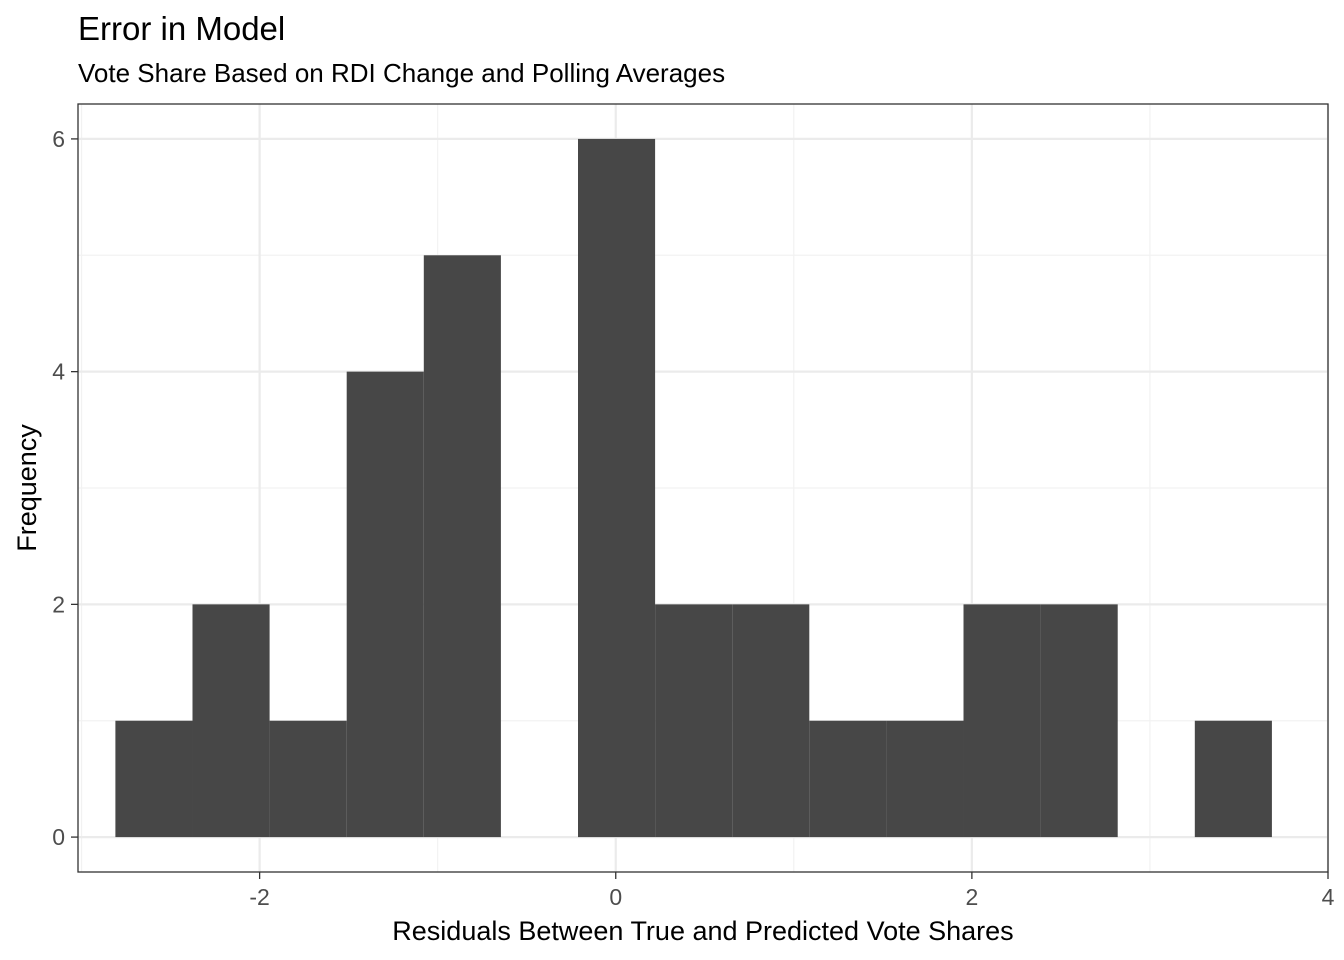  What do you see at coordinates (971, 897) in the screenshot?
I see `x-tick-label: 2` at bounding box center [971, 897].